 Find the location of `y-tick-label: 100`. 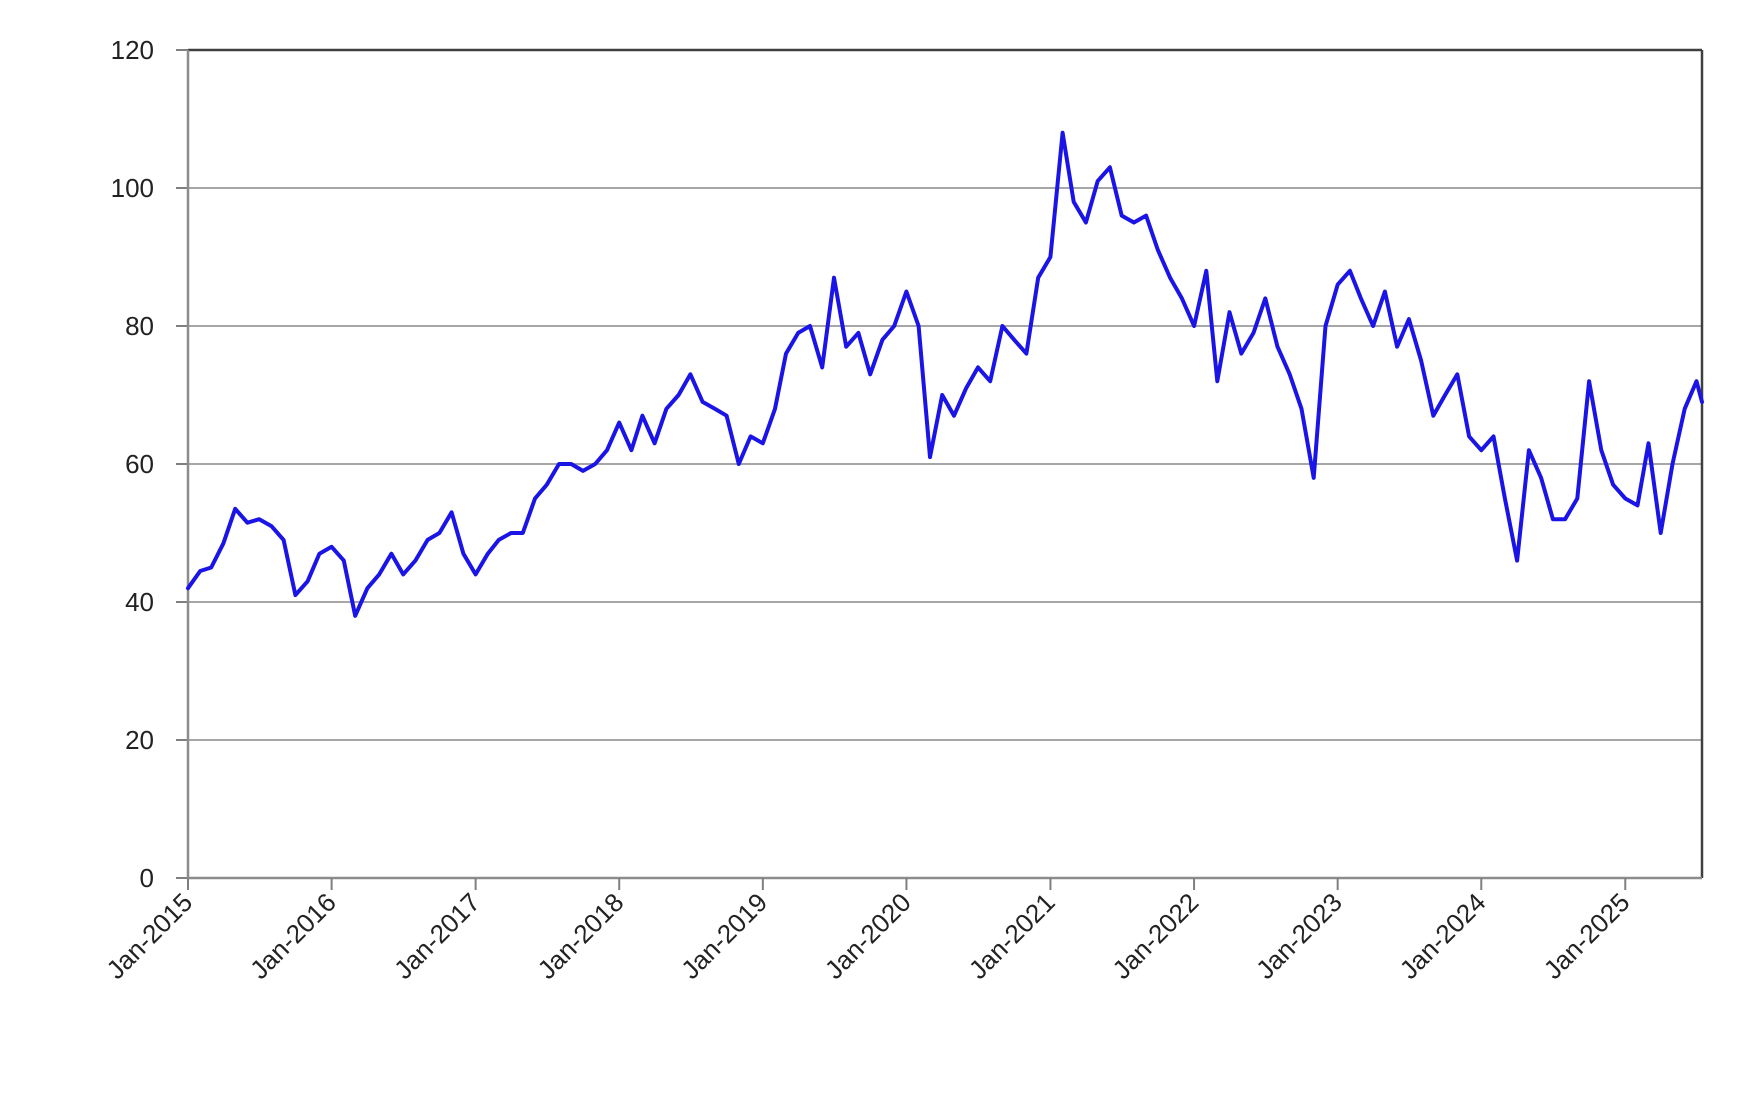

y-tick-label: 100 is located at coordinates (132, 188).